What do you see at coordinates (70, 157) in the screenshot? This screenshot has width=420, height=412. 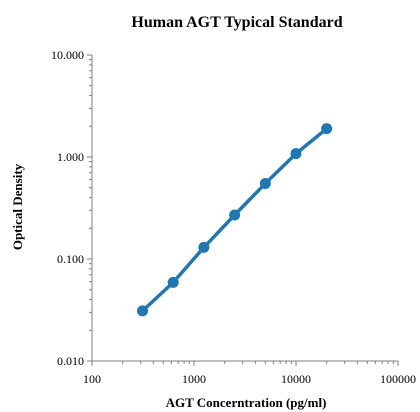 I see `y-tick-label: 1.000` at bounding box center [70, 157].